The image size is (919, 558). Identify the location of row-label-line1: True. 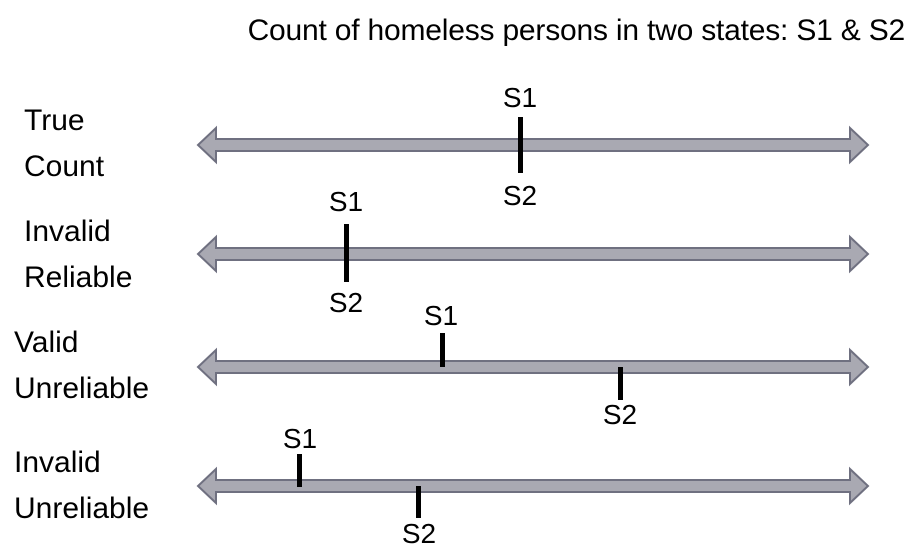
(54, 120).